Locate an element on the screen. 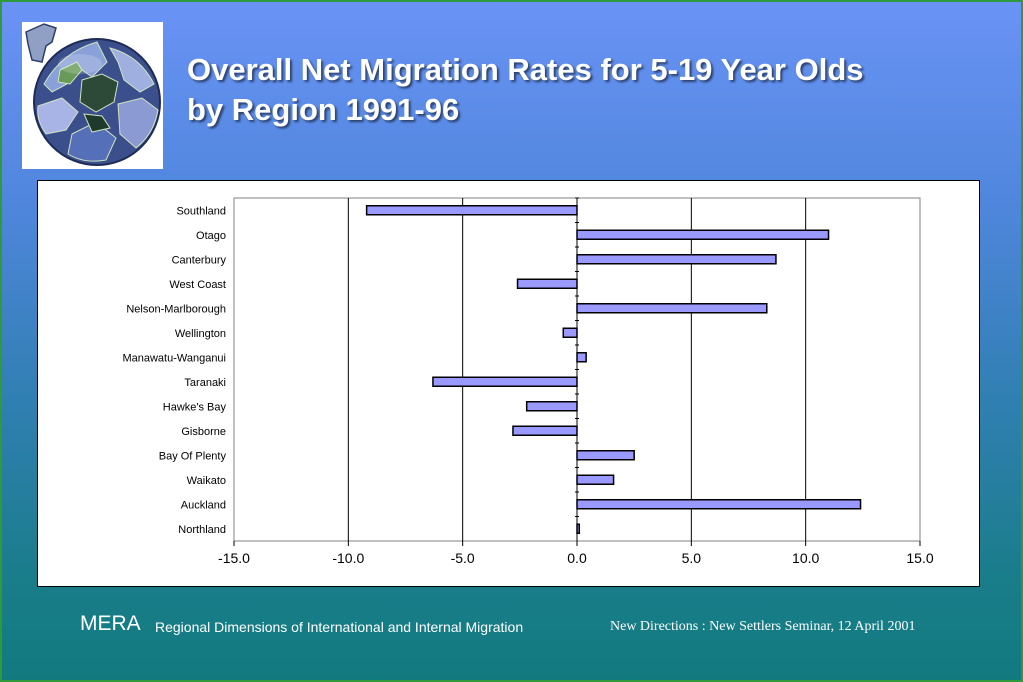 Image resolution: width=1023 pixels, height=682 pixels. category-label: West Coast is located at coordinates (197, 285).